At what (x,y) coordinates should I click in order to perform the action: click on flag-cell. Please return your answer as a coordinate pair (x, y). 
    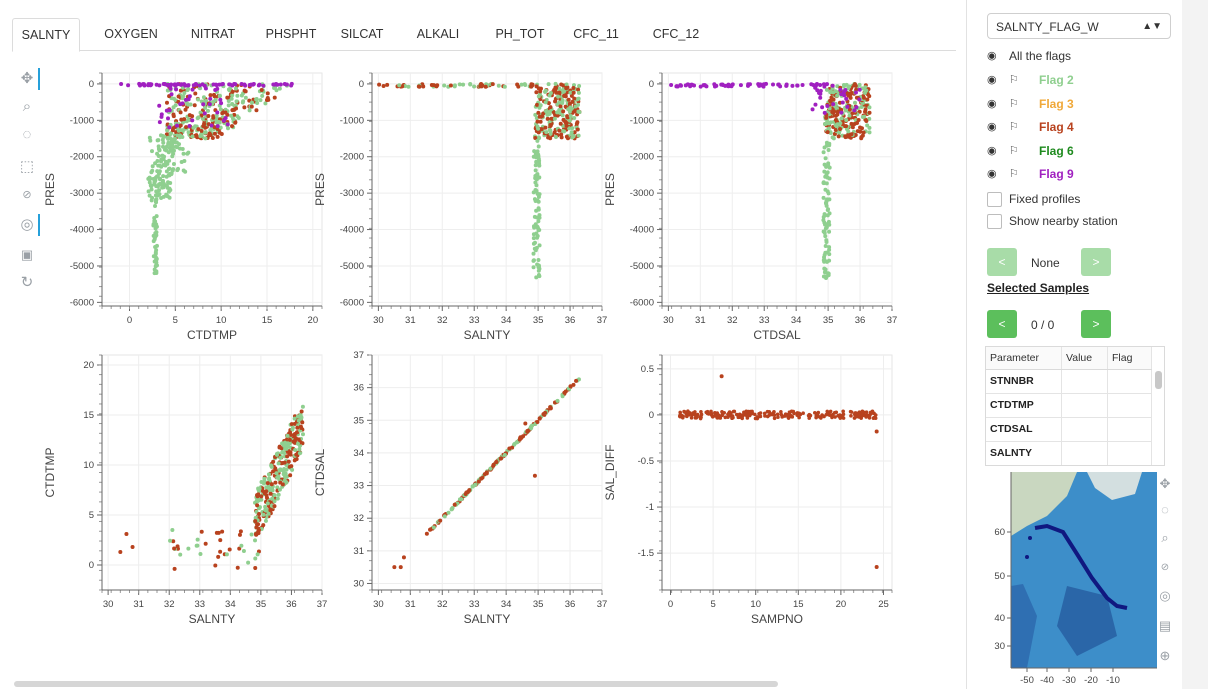
    Looking at the image, I should click on (1130, 429).